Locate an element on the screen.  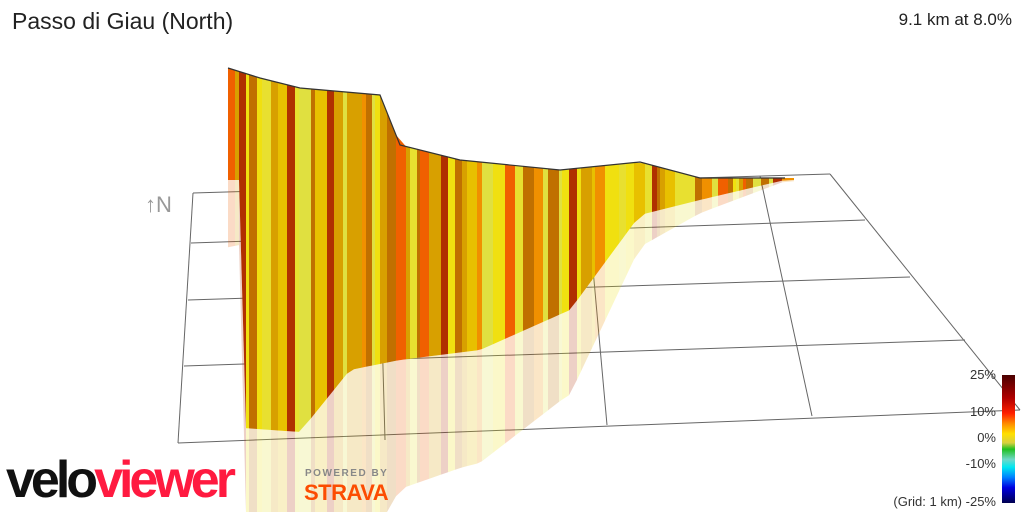
legend-label-neg25: -25% is located at coordinates (980, 501).